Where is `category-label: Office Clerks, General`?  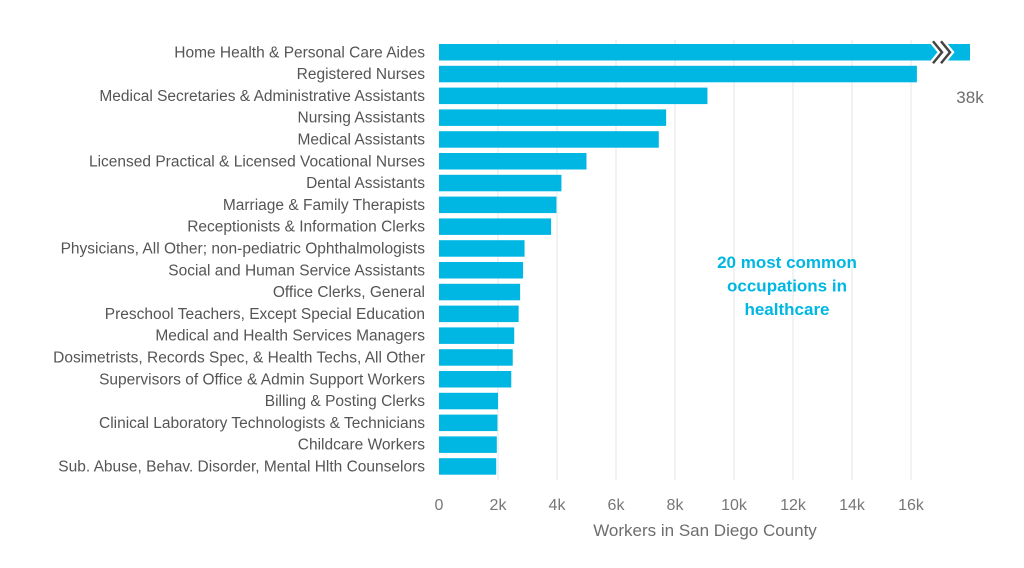
category-label: Office Clerks, General is located at coordinates (349, 292).